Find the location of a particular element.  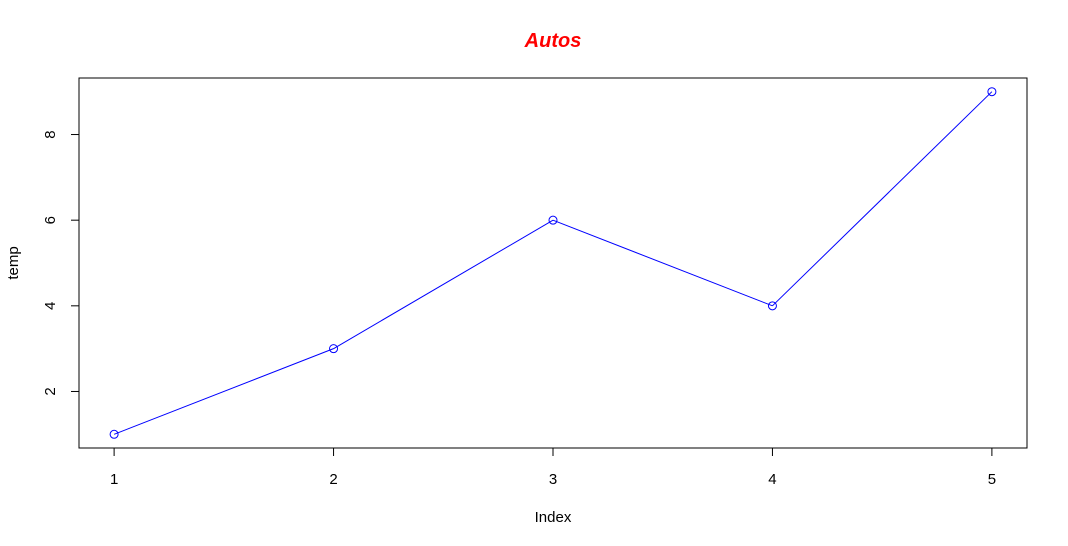

x-axis-label: Index is located at coordinates (553, 517).